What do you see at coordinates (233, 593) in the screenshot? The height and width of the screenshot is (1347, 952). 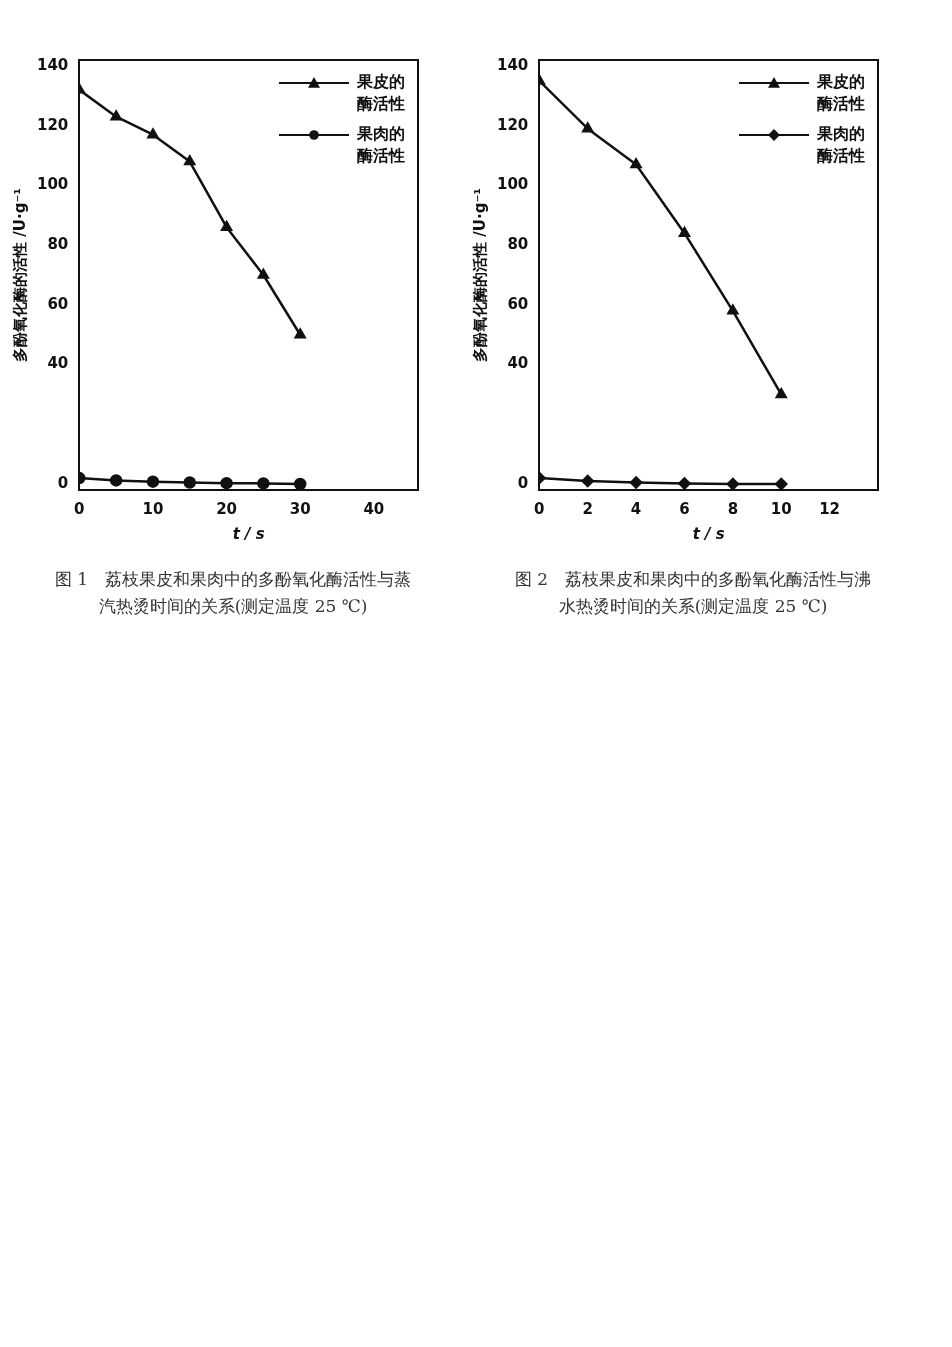 I see `caption: 图 1 荔枝果皮和果肉中的多酚氧化酶活性与蒸汽热烫时间的关系(测定温度 25 ℃)` at bounding box center [233, 593].